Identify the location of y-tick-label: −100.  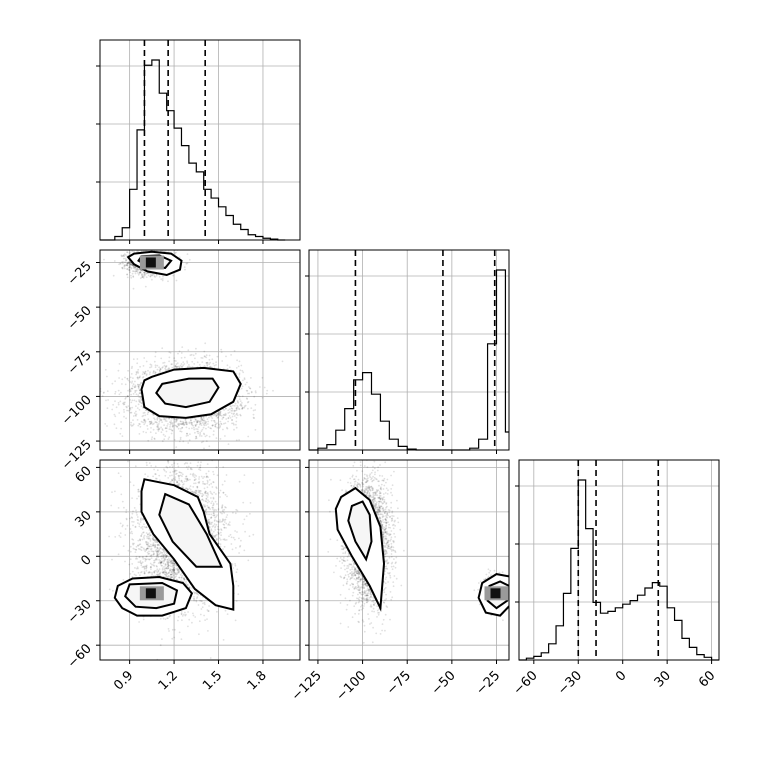
(77, 411).